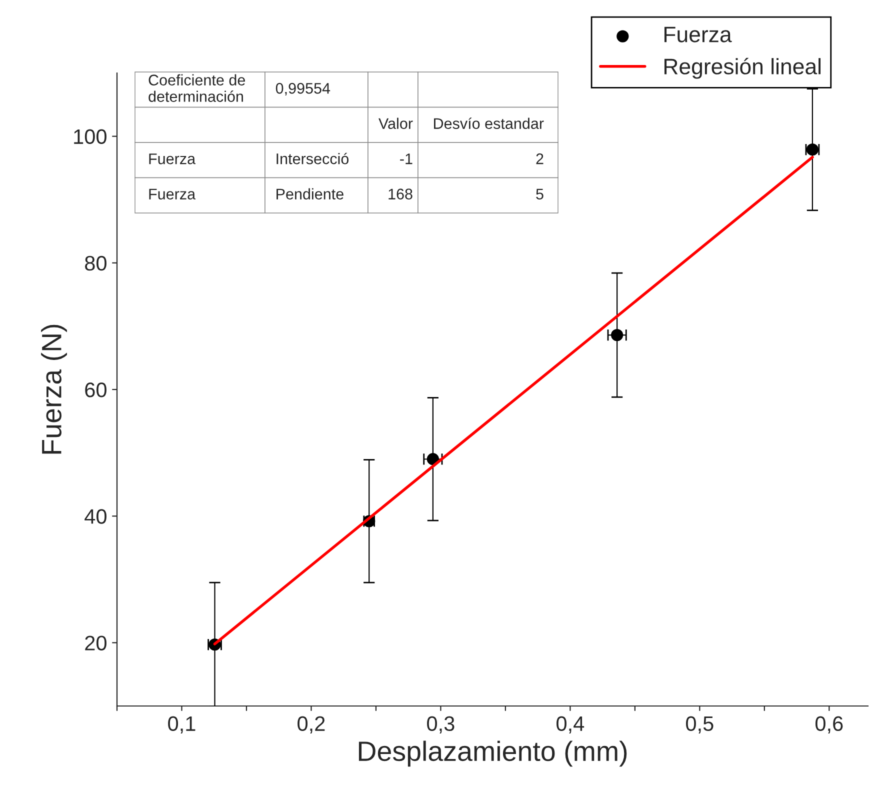 The image size is (885, 798). I want to click on annotation: 0,99554, so click(303, 89).